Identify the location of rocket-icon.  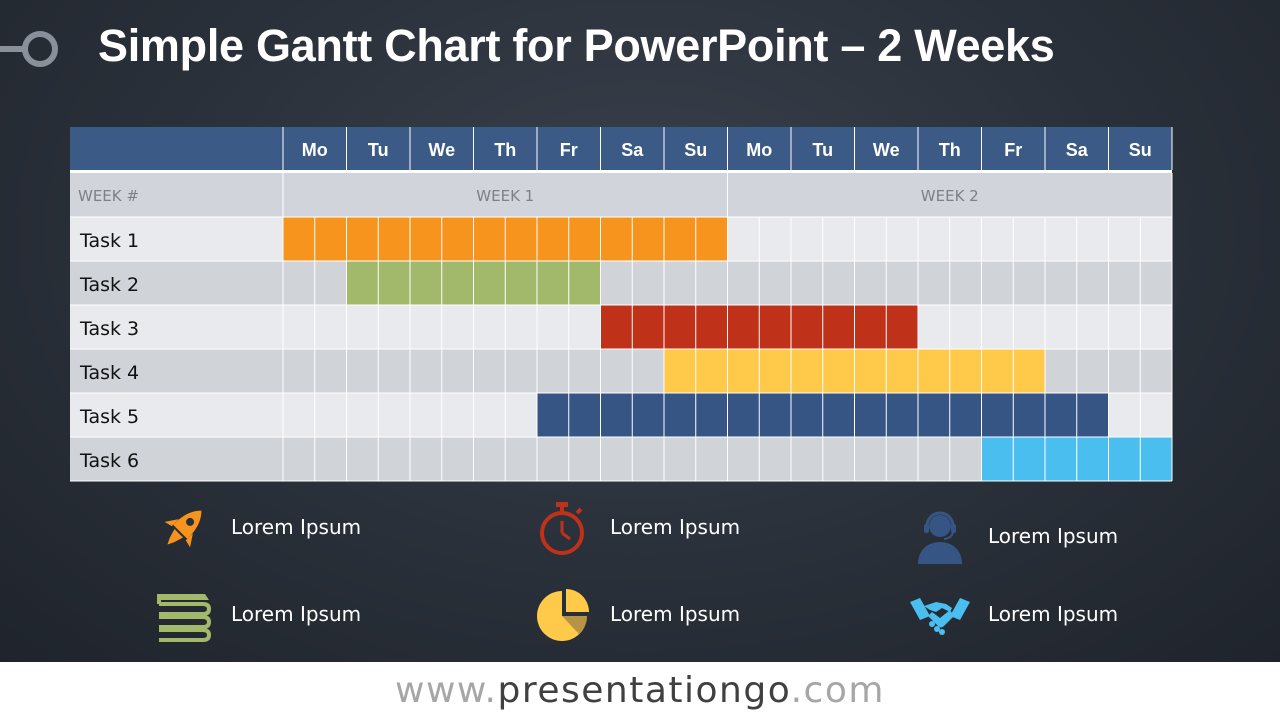
(183, 529).